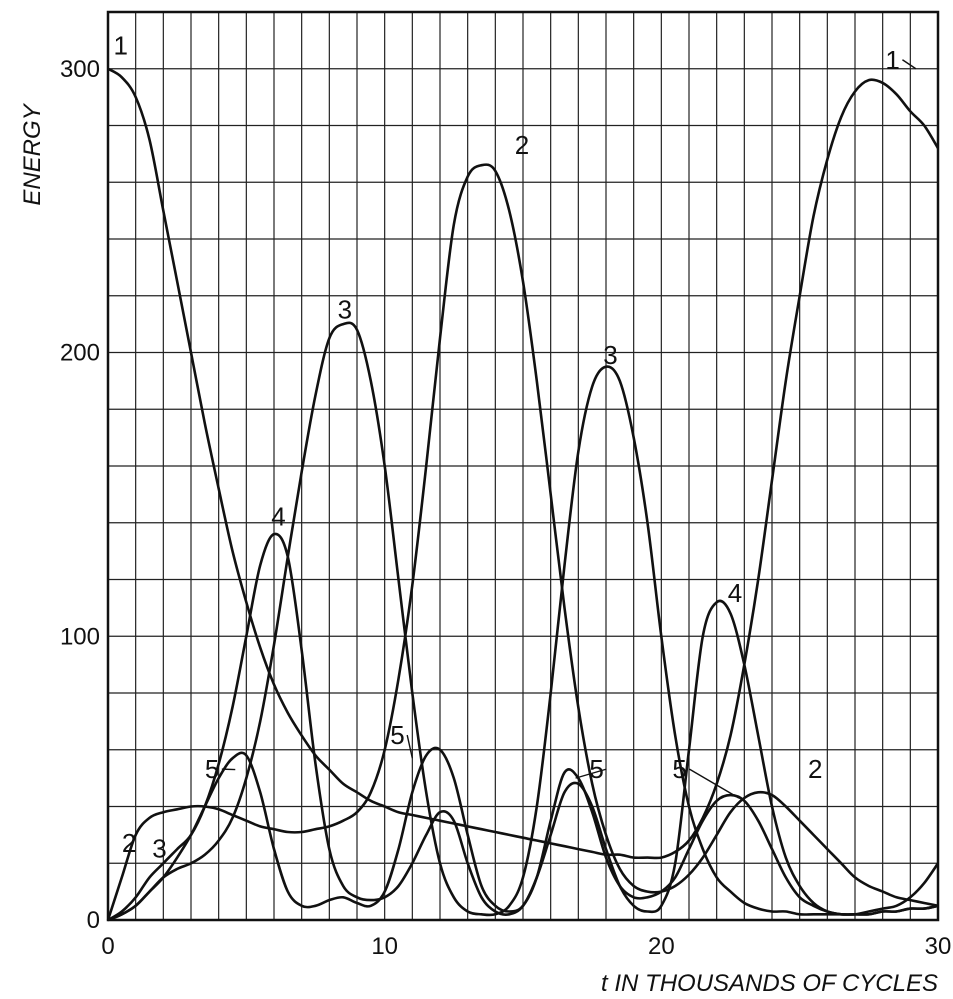  Describe the element at coordinates (80, 69) in the screenshot. I see `y-tick-label: 300` at that location.